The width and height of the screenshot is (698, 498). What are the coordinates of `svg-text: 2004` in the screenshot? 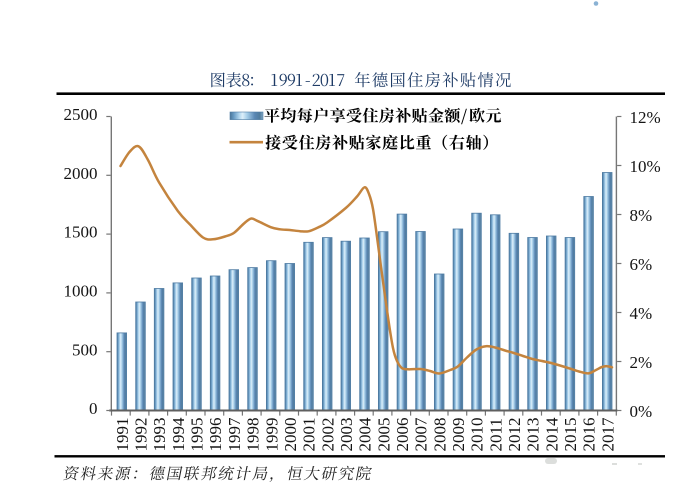 It's located at (365, 434).